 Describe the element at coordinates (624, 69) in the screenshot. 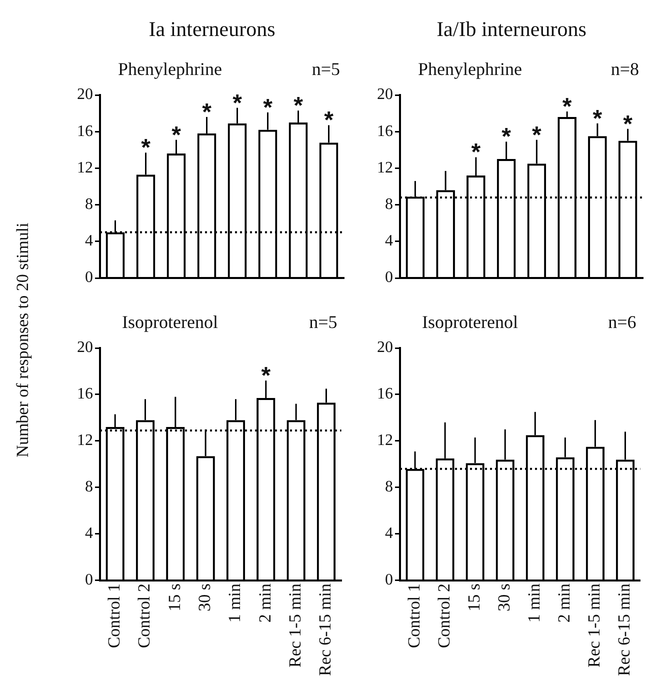

I see `text: n=8` at that location.